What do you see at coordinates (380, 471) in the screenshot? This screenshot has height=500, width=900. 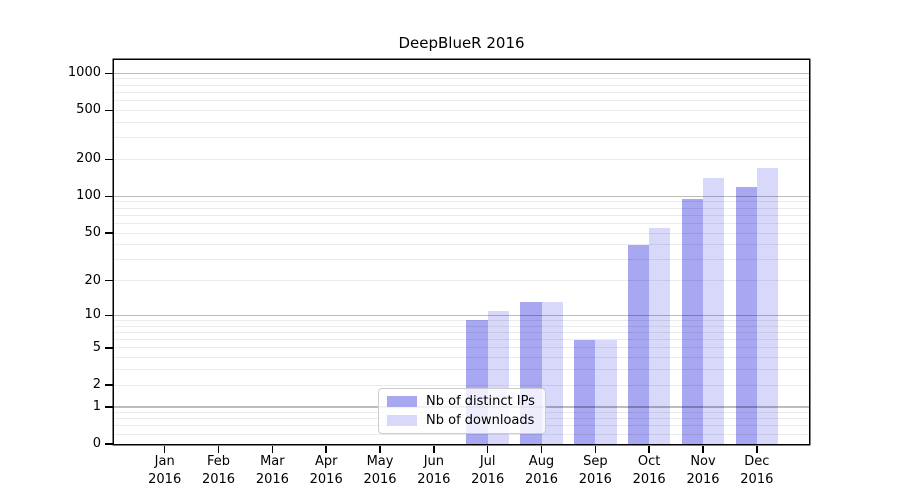 I see `x-tick-label: May 2016` at bounding box center [380, 471].